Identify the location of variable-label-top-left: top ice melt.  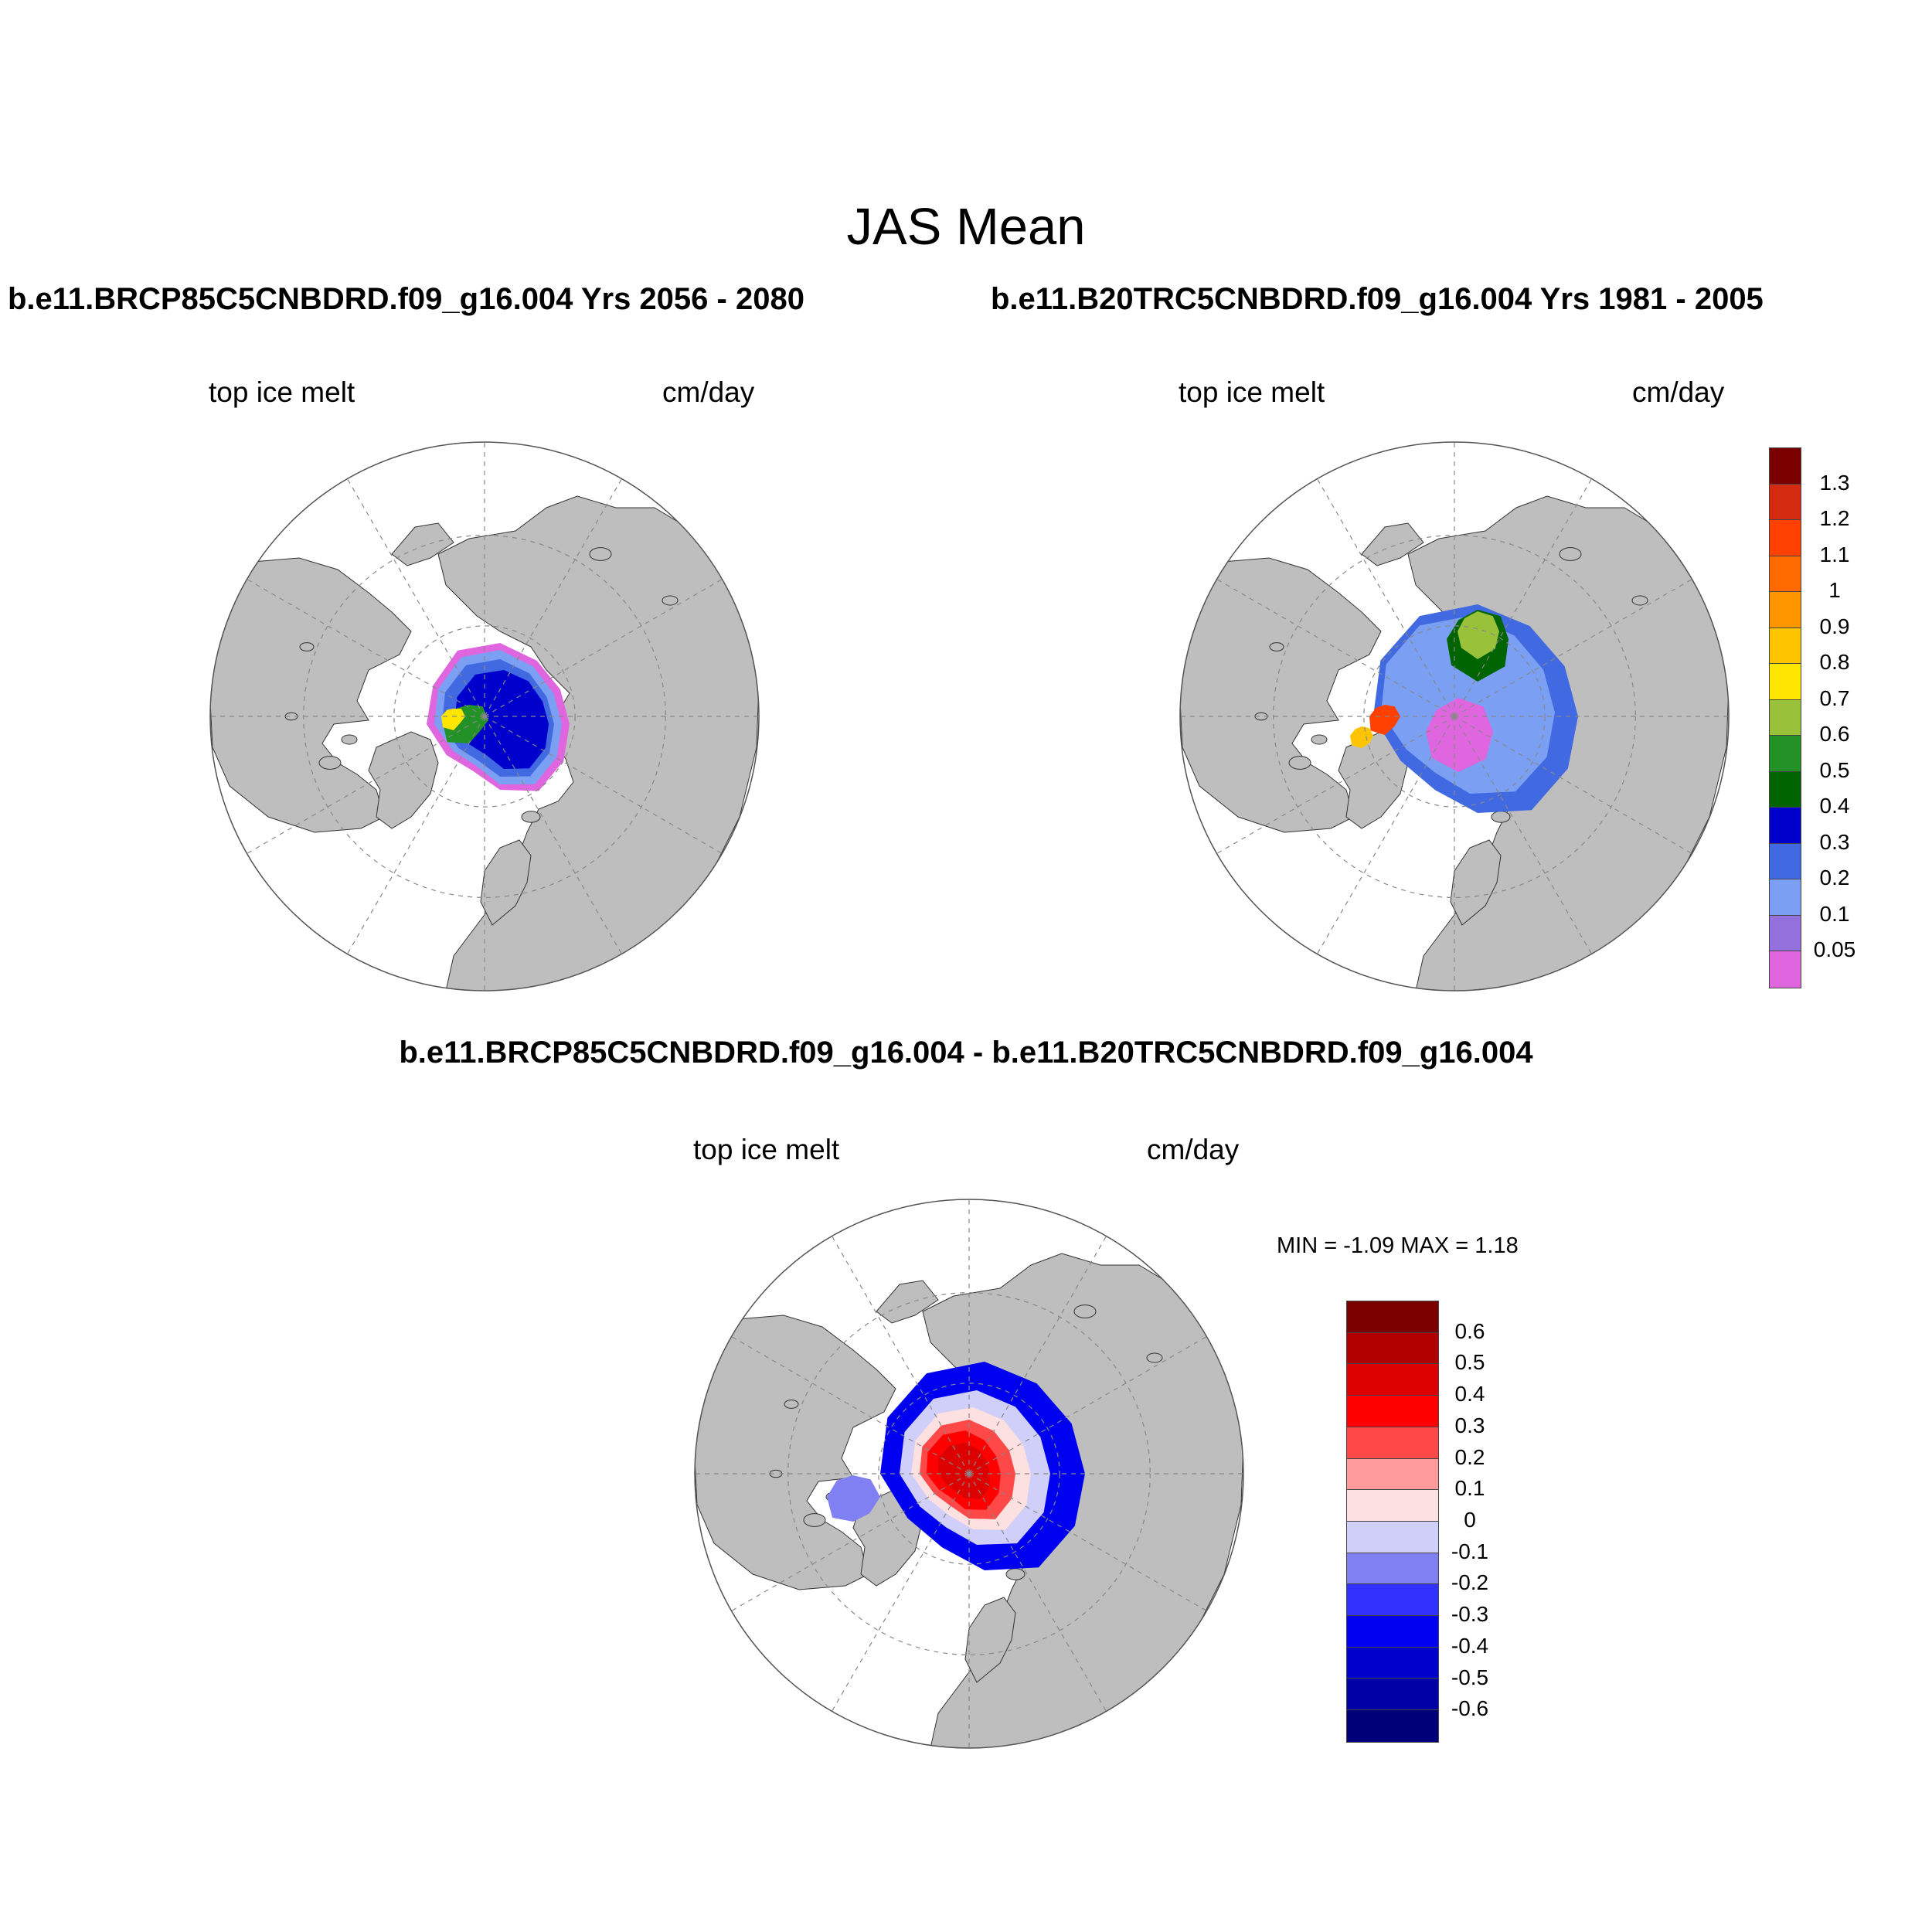
(282, 392).